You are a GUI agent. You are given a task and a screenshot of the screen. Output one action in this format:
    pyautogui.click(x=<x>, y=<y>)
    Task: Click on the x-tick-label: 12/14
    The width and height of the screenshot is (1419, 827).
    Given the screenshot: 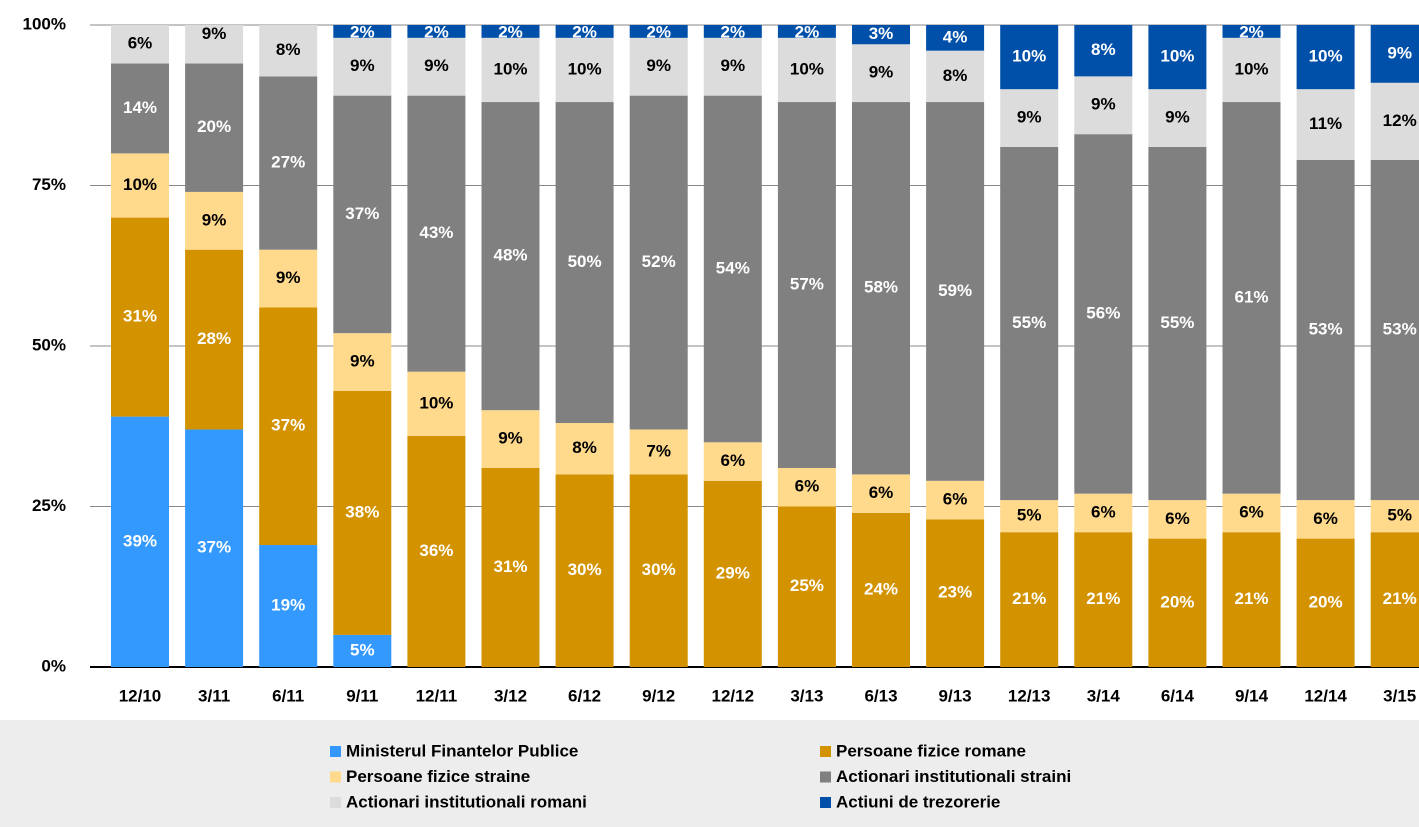 What is the action you would take?
    pyautogui.click(x=1325, y=695)
    